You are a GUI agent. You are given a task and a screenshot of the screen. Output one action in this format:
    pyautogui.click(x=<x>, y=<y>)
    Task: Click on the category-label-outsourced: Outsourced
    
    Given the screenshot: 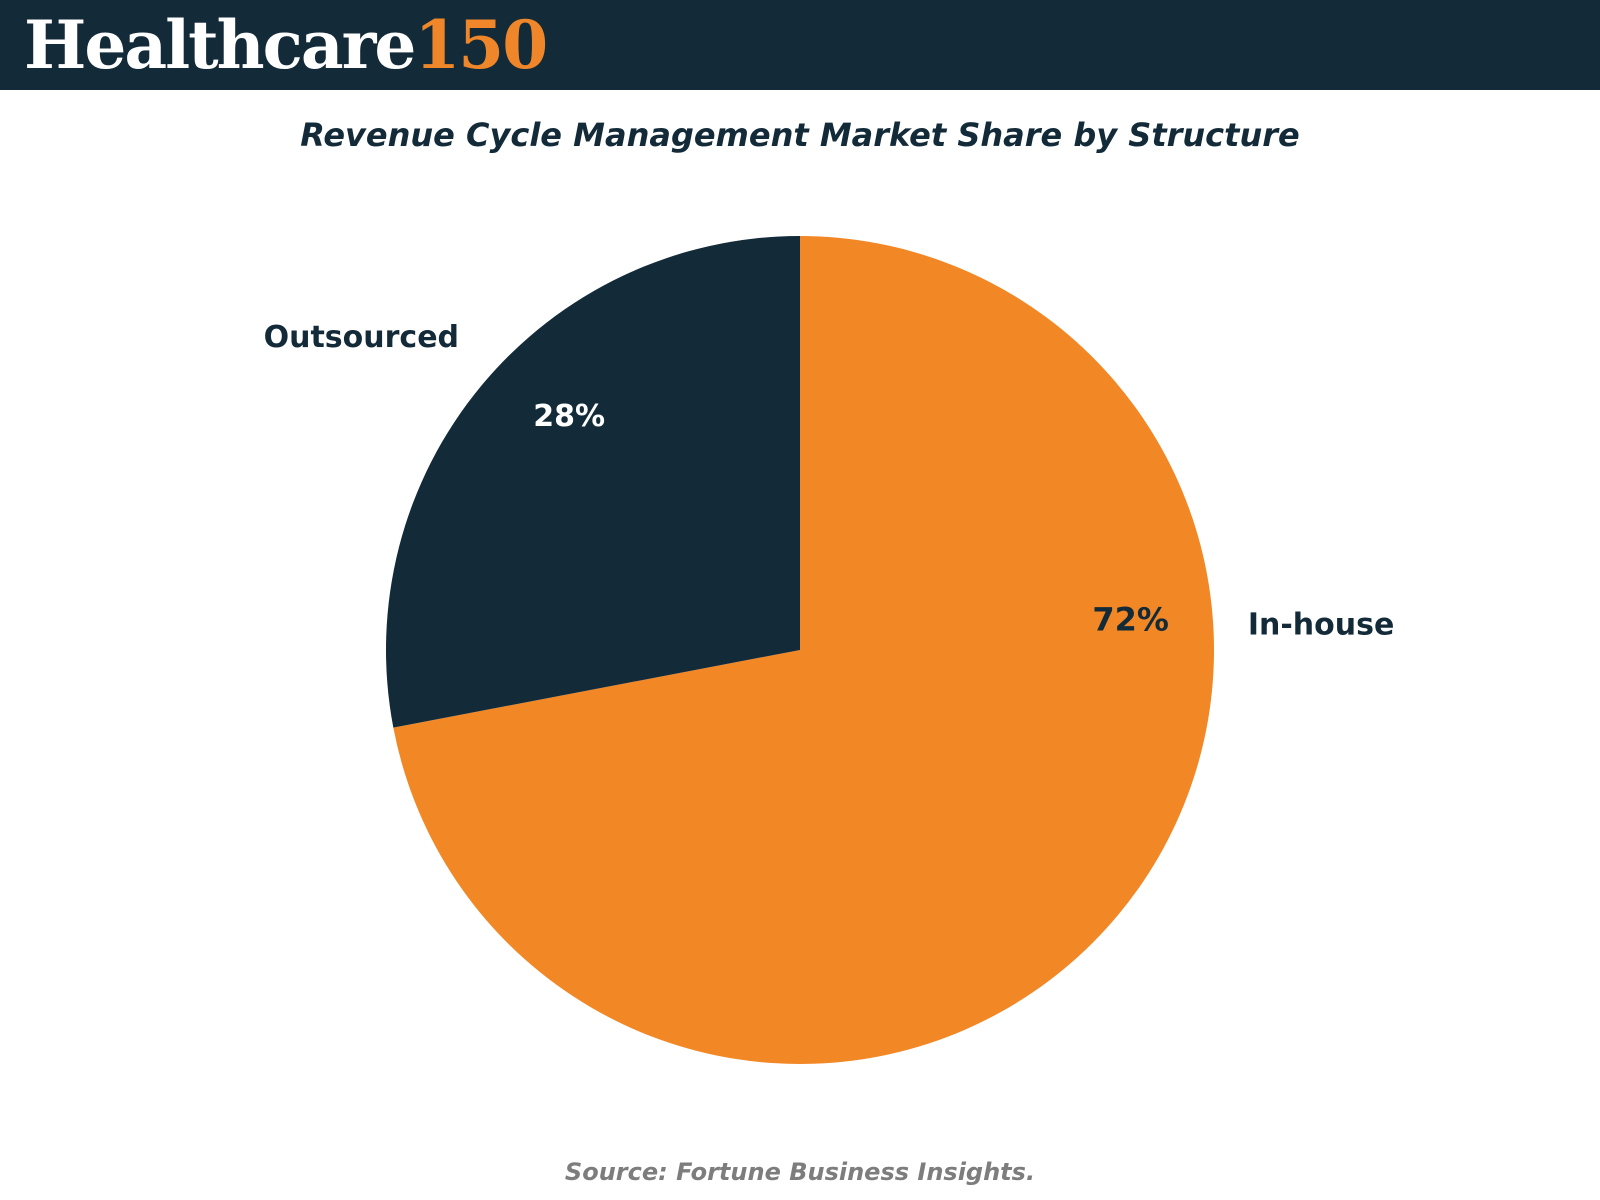 What is the action you would take?
    pyautogui.click(x=361, y=337)
    